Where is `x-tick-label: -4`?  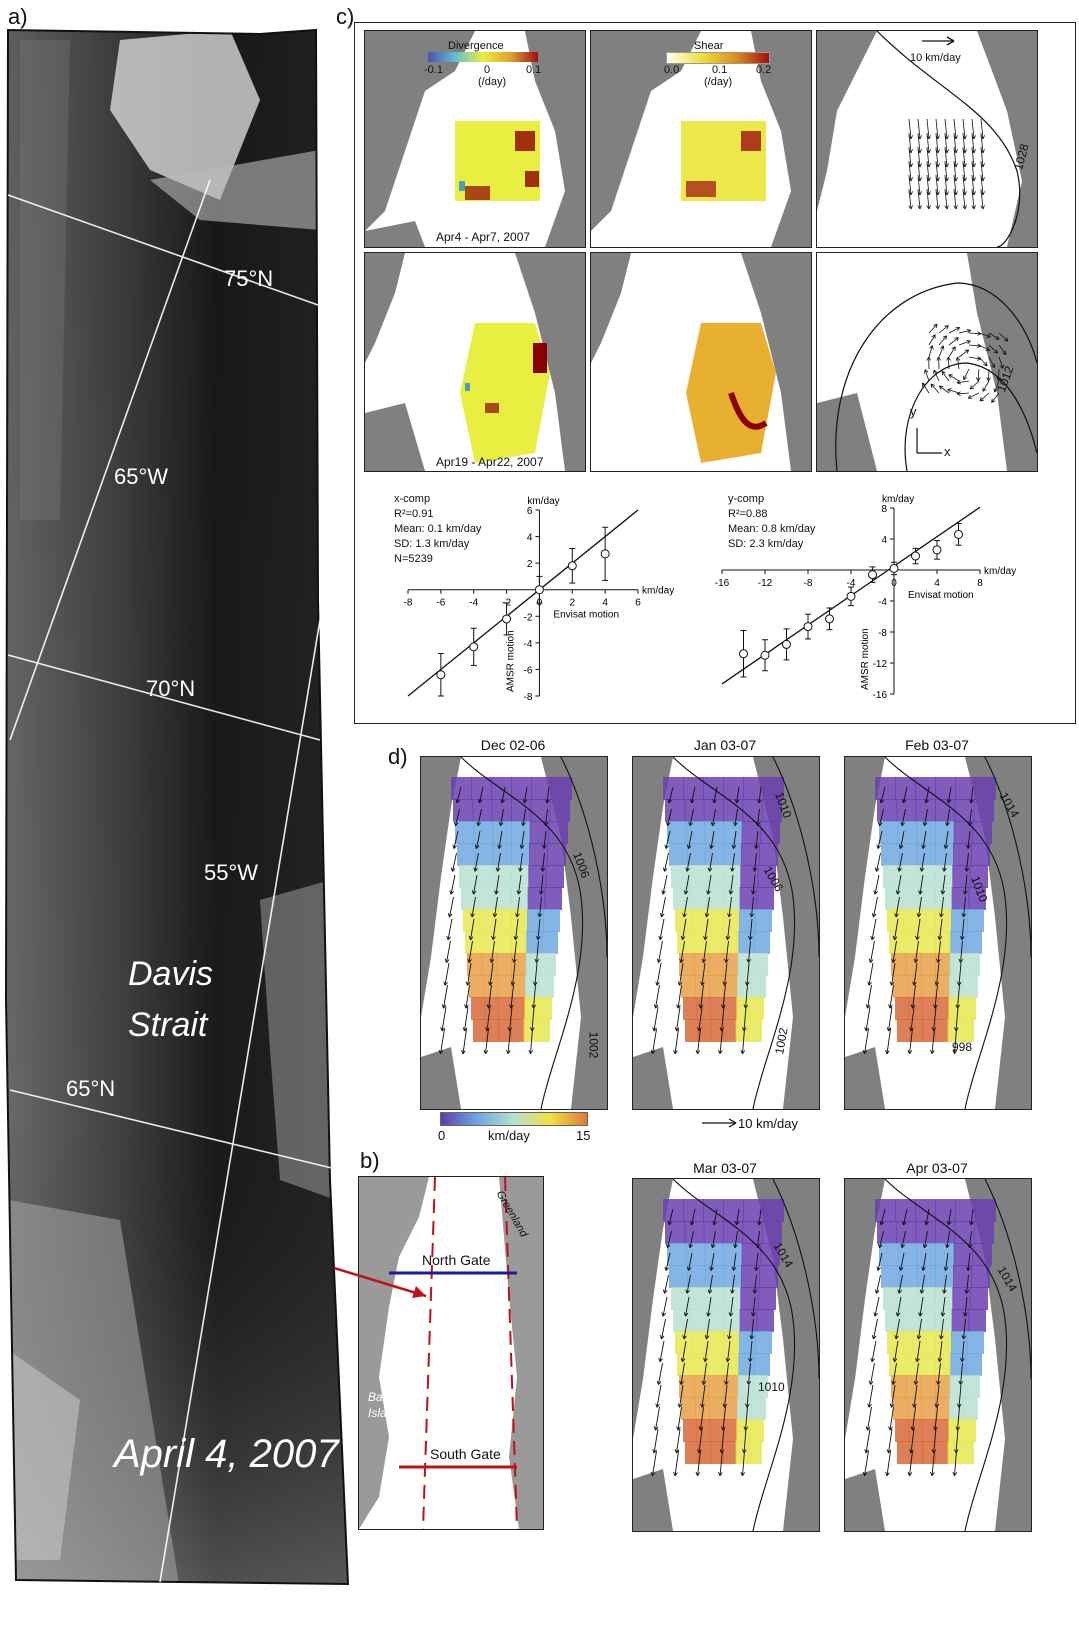 x-tick-label: -4 is located at coordinates (473, 603).